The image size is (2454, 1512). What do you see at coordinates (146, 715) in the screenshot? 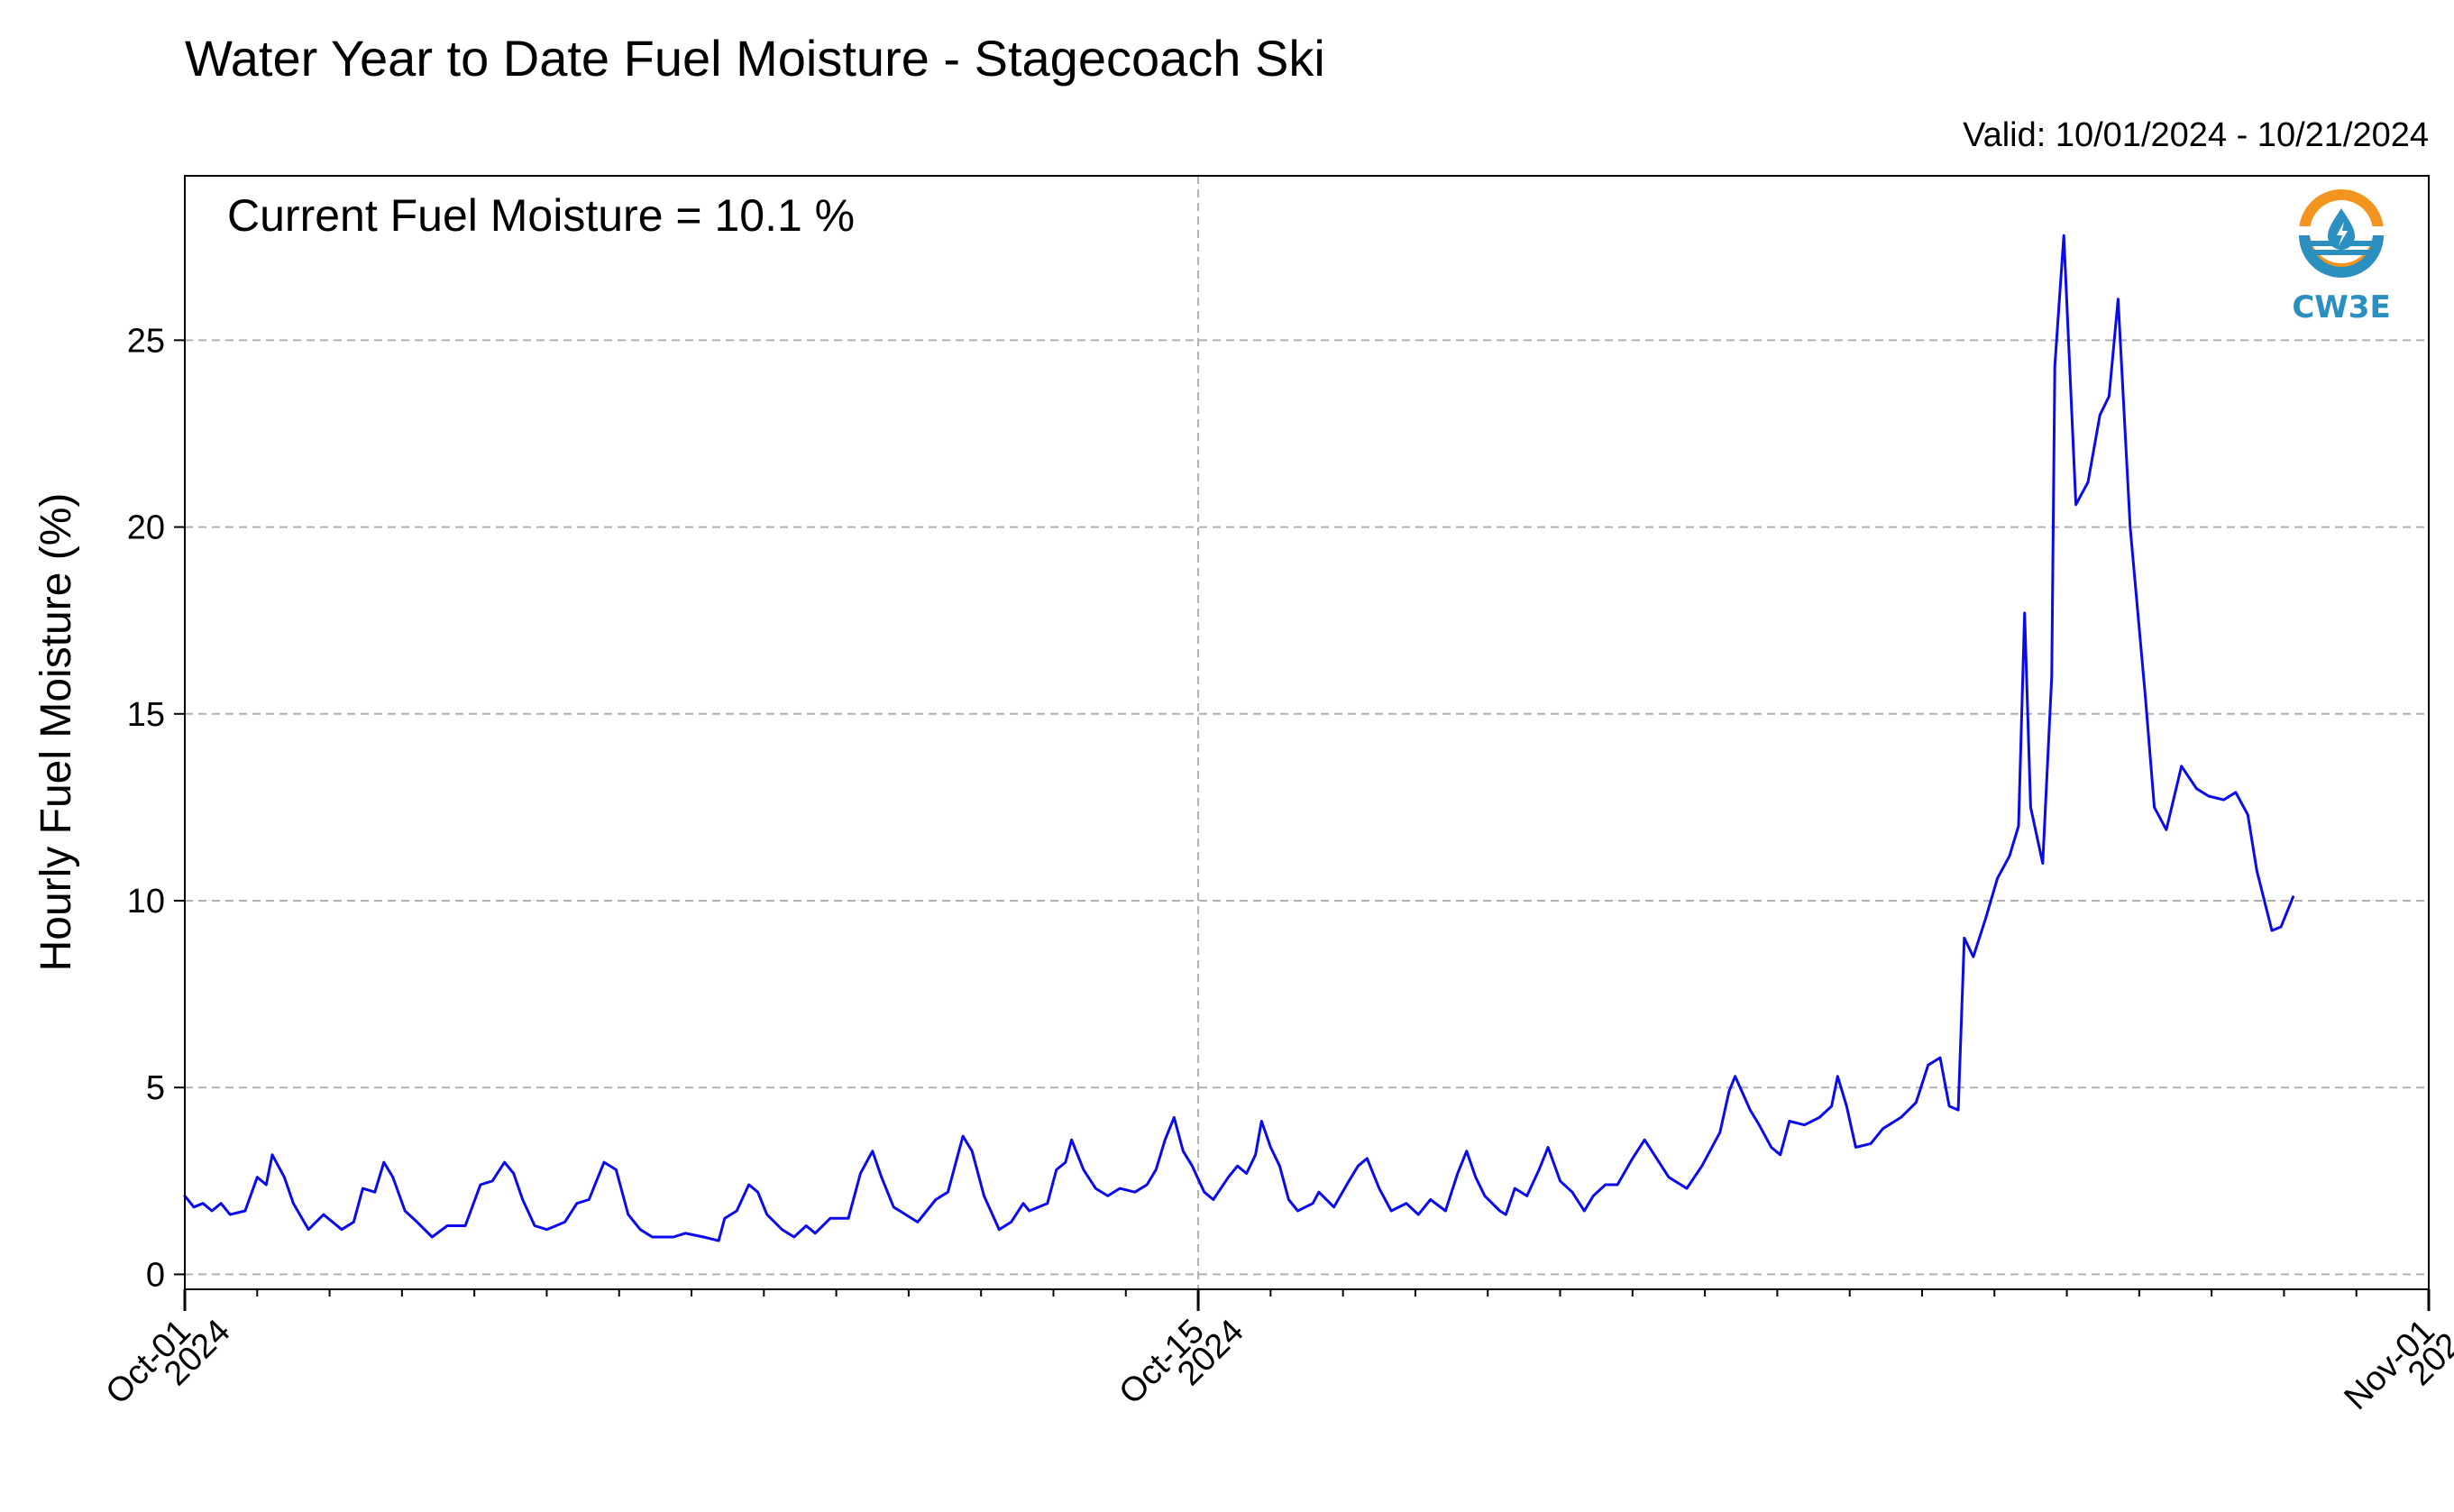
I see `y-tick-label: 15` at bounding box center [146, 715].